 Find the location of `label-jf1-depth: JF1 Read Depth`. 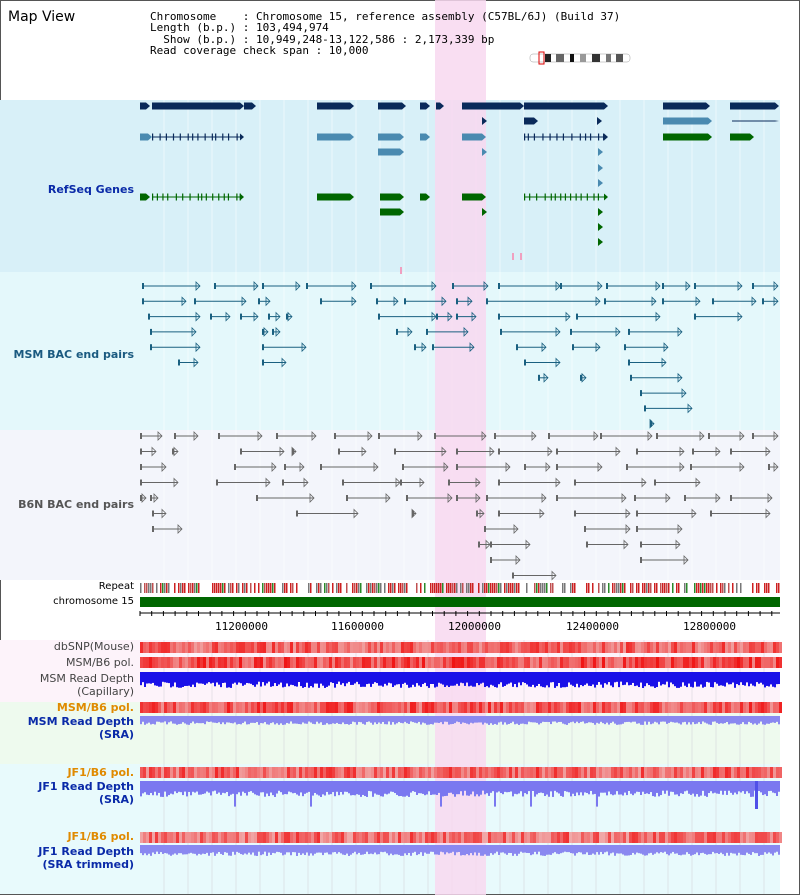

label-jf1-depth: JF1 Read Depth is located at coordinates (86, 786).